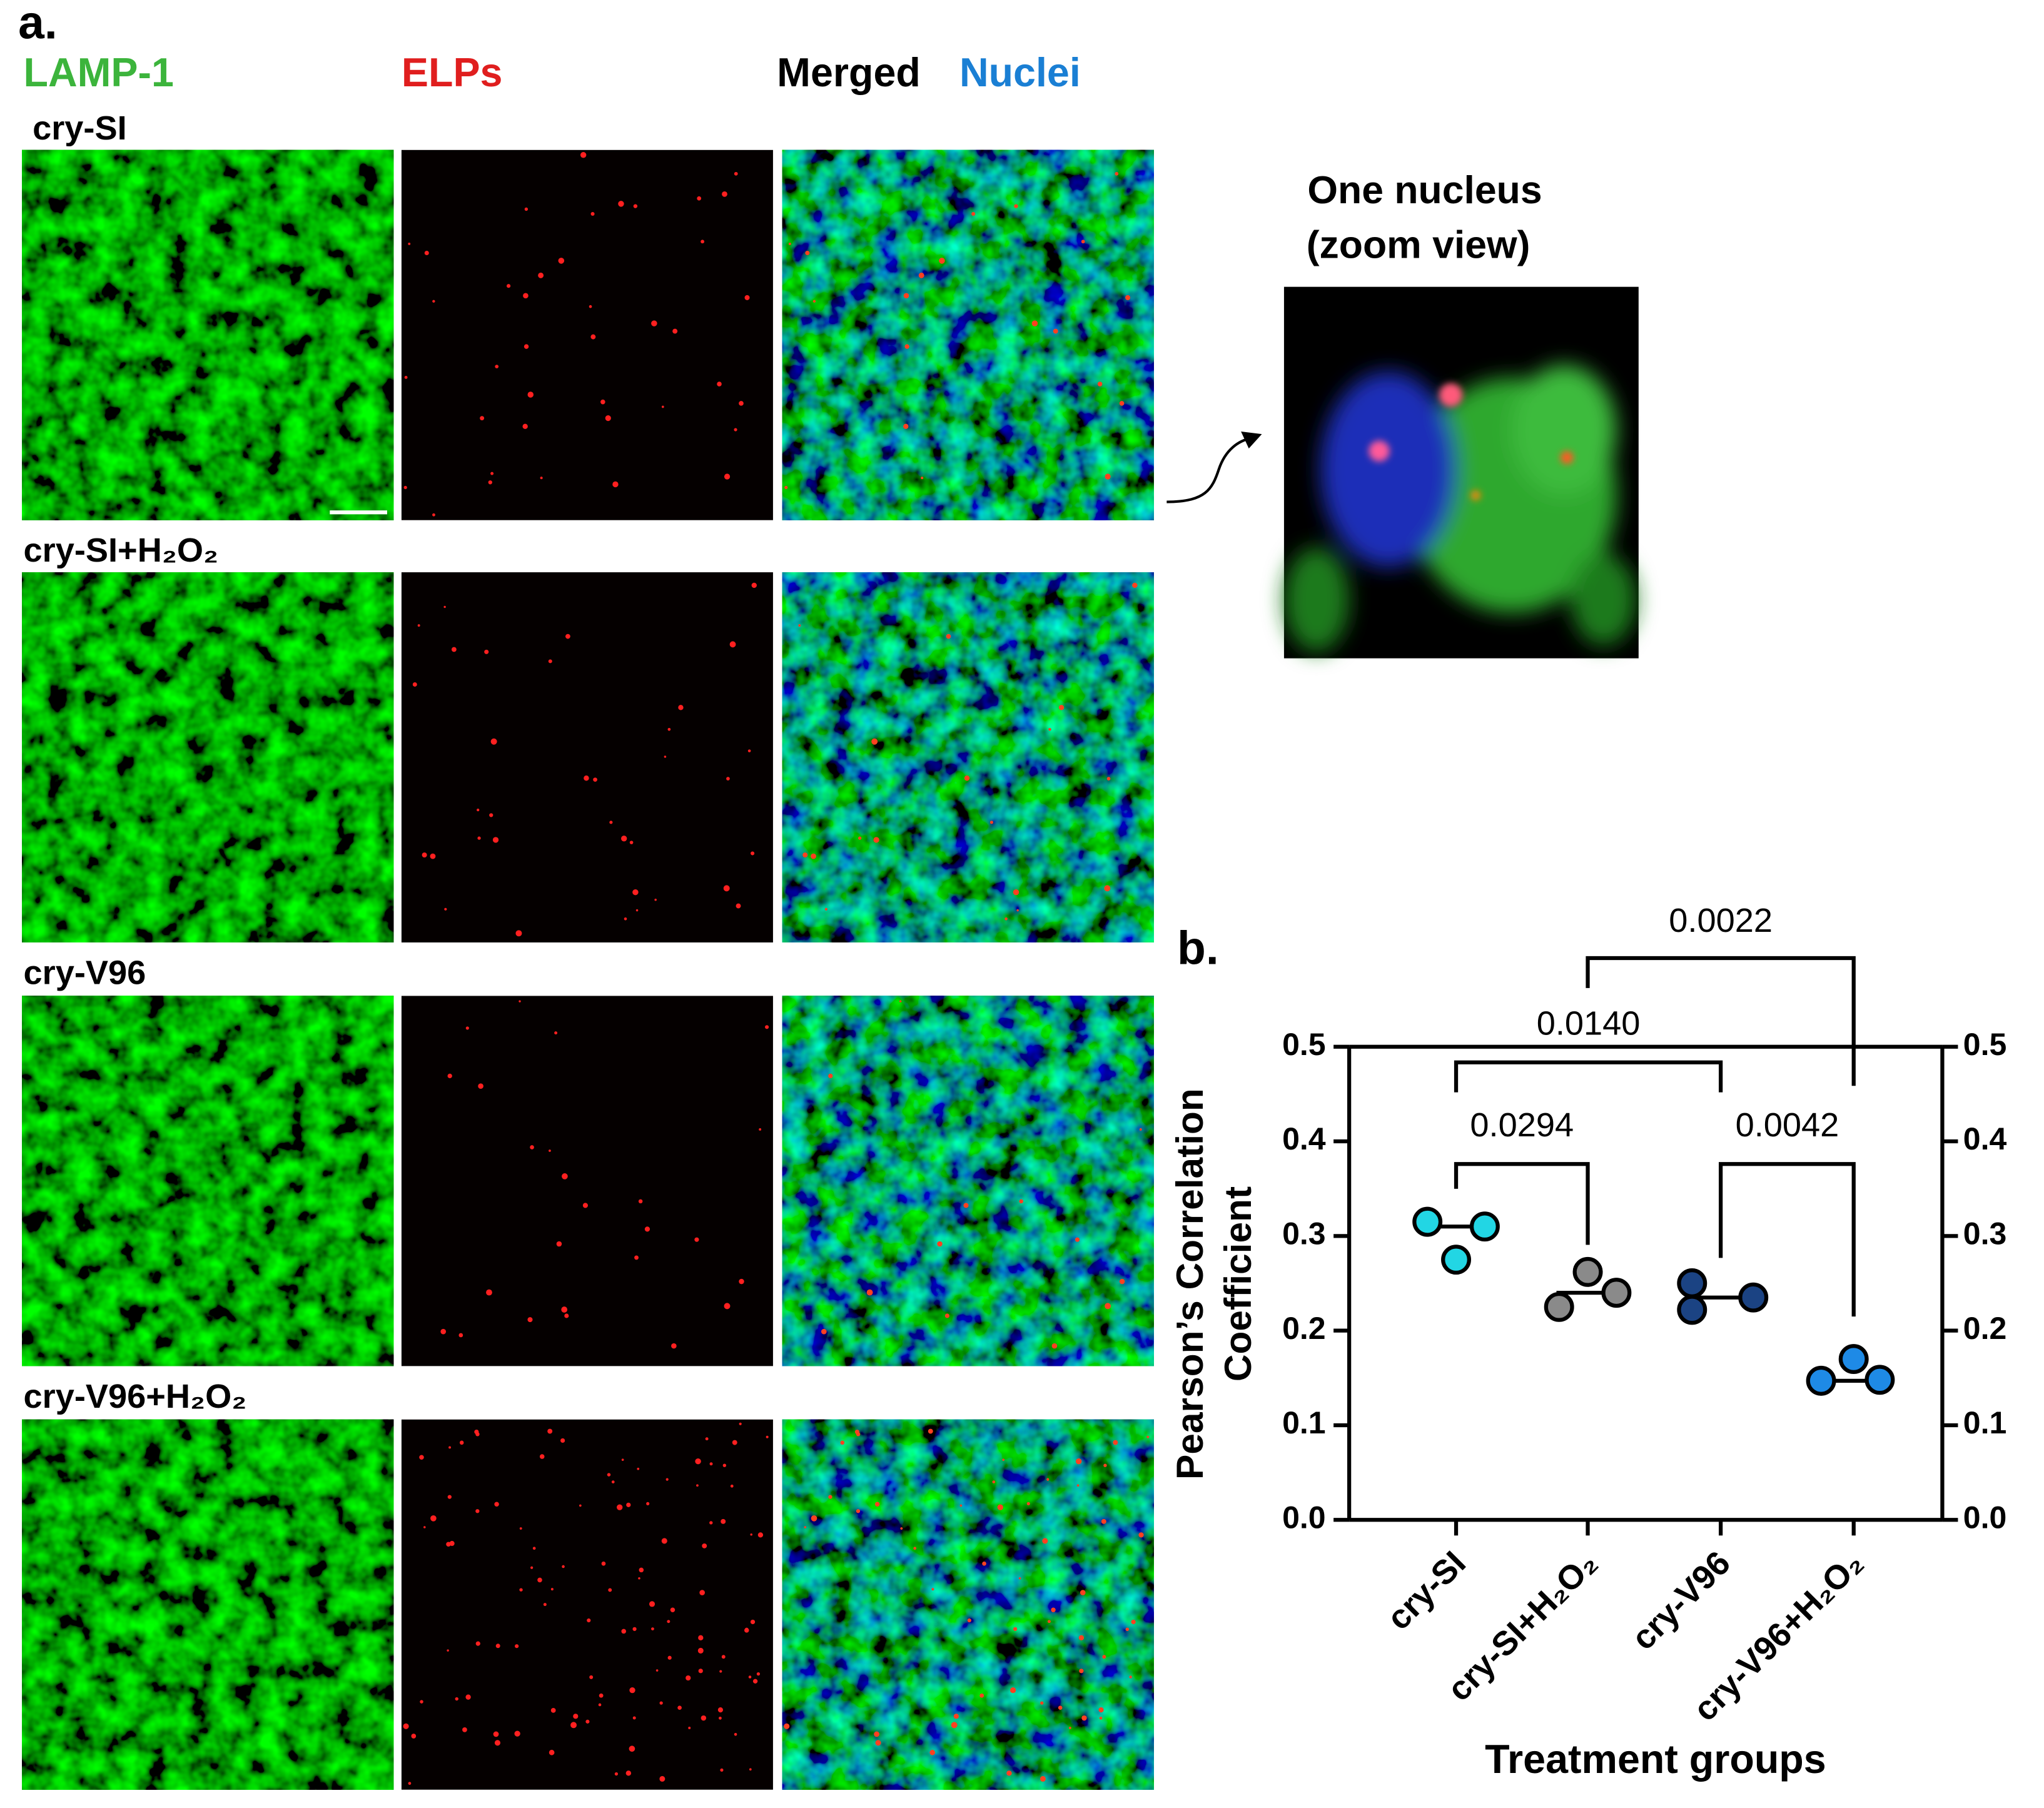 The image size is (2044, 1808). I want to click on zoom-title: (zoom view), so click(1418, 245).